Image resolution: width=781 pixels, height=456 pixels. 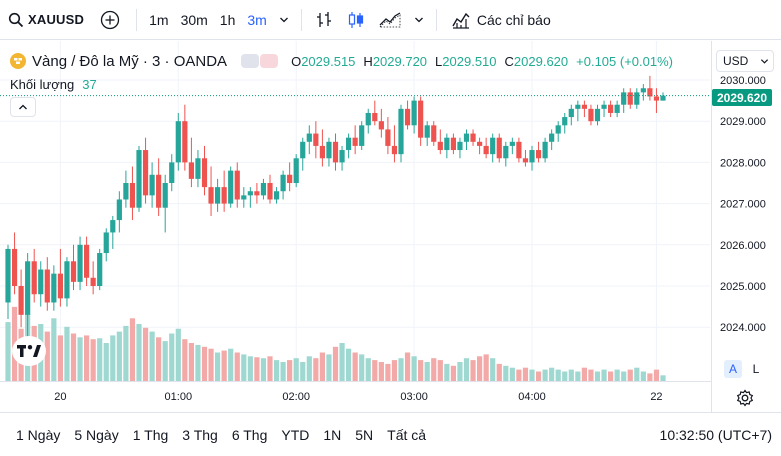 What do you see at coordinates (227, 19) in the screenshot?
I see `interval-1h: 1h` at bounding box center [227, 19].